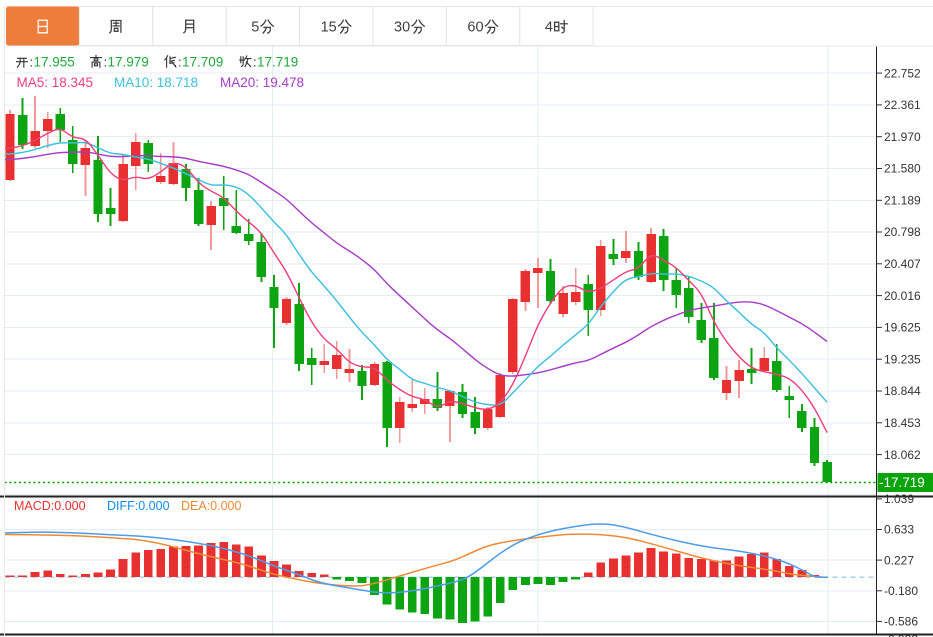 Image resolution: width=933 pixels, height=637 pixels. I want to click on svg-text: 22.752, so click(902, 73).